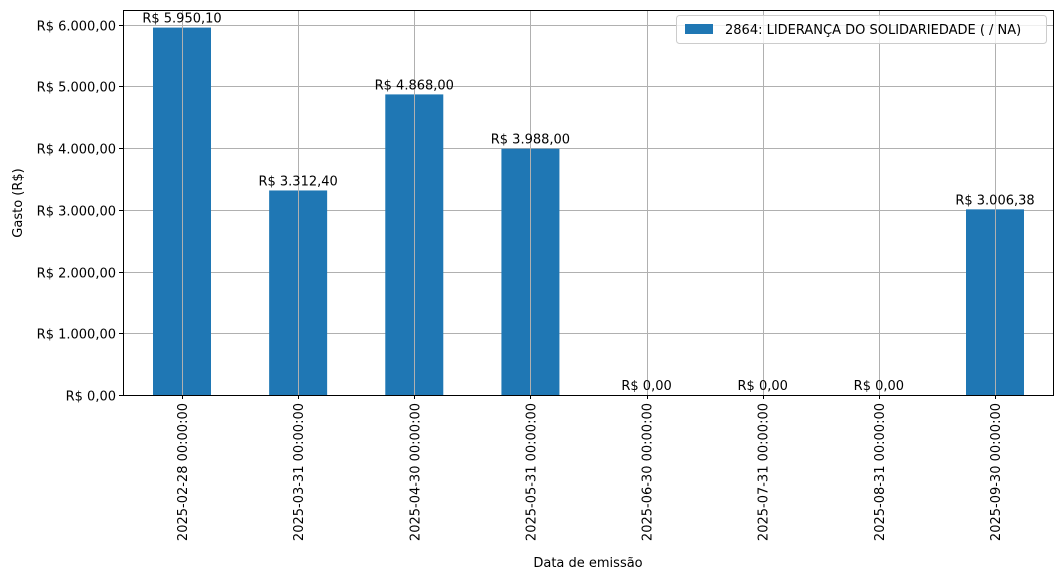  I want to click on bar-value-label: R$ 5.950,10, so click(181, 19).